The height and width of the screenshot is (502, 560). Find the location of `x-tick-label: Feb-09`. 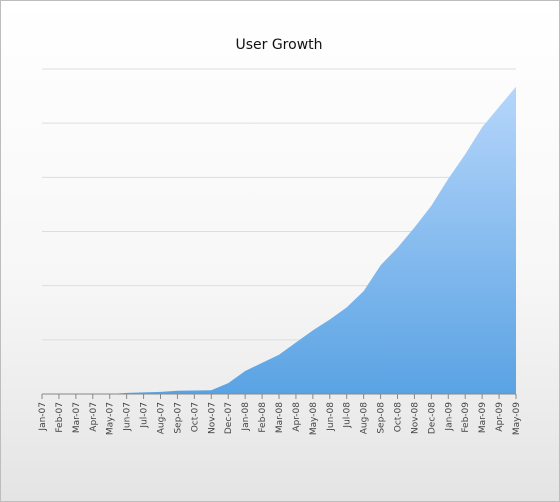

x-tick-label: Feb-09 is located at coordinates (466, 417).